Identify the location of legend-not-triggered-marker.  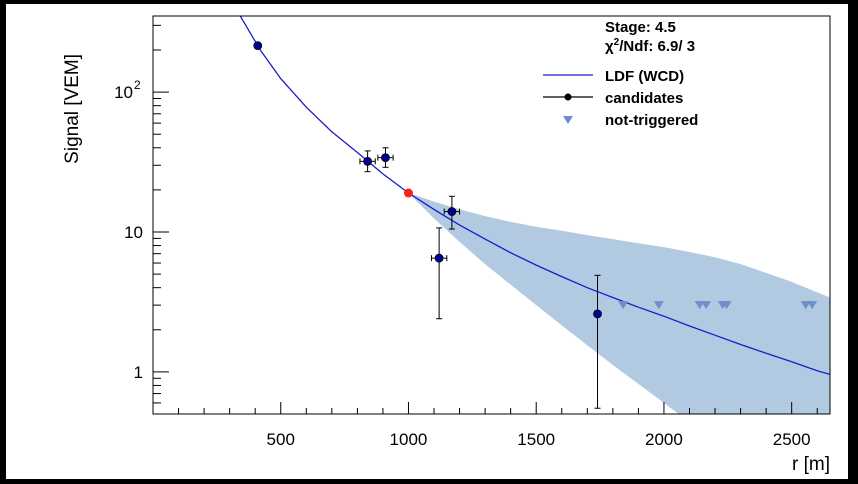
(568, 120).